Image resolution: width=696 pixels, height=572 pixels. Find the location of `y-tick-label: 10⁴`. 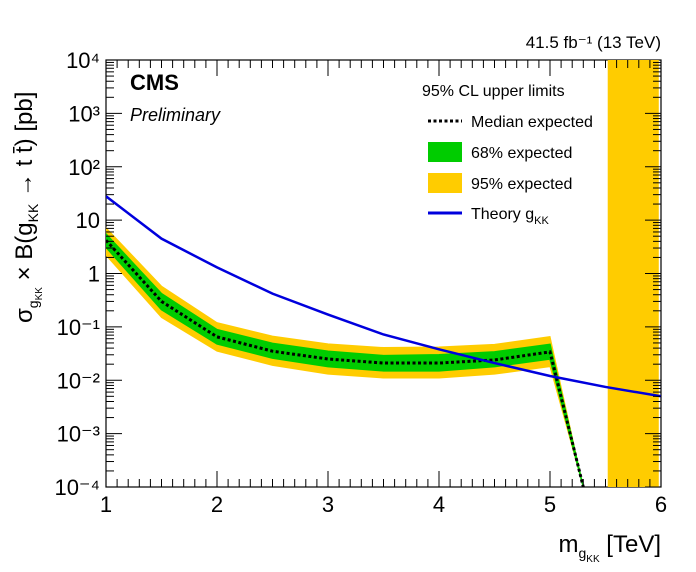

y-tick-label: 10⁴ is located at coordinates (83, 60).